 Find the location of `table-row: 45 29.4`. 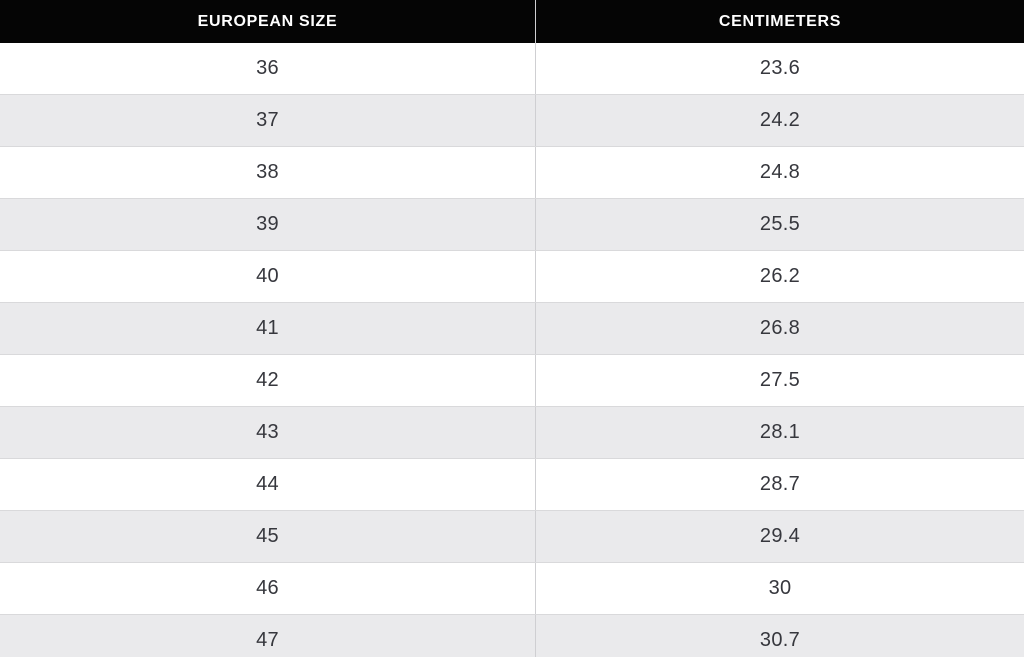

table-row: 45 29.4 is located at coordinates (512, 537).